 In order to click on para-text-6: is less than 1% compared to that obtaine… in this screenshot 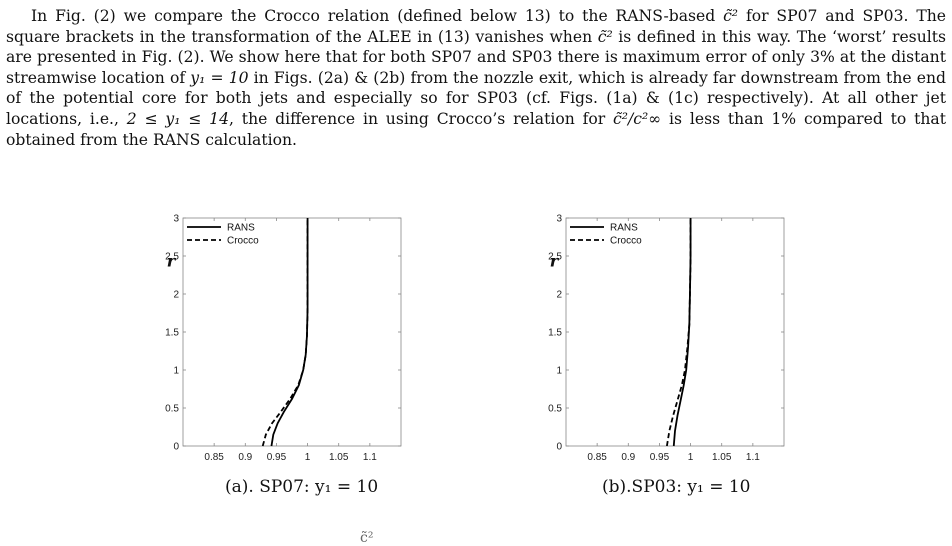, I will do `click(476, 129)`.